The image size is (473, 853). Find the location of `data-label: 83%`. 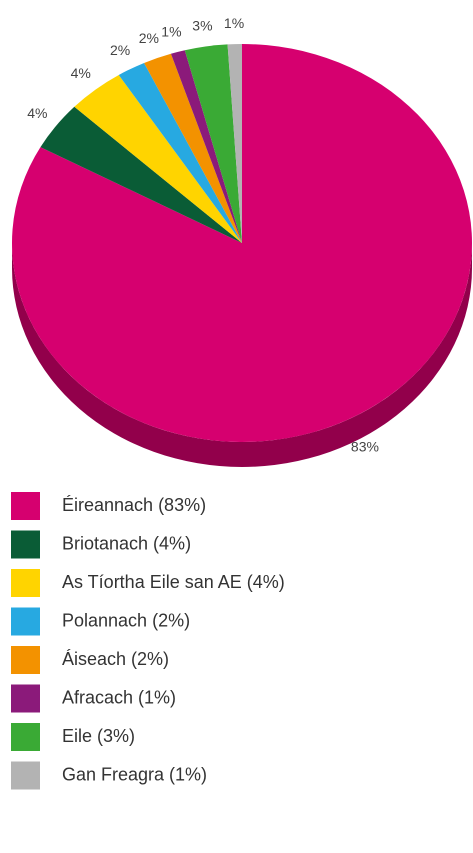

data-label: 83% is located at coordinates (365, 447).